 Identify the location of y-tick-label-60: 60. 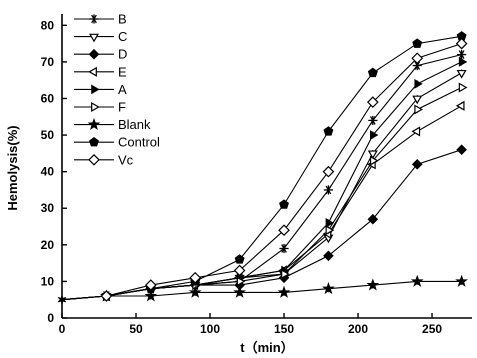
(48, 98).